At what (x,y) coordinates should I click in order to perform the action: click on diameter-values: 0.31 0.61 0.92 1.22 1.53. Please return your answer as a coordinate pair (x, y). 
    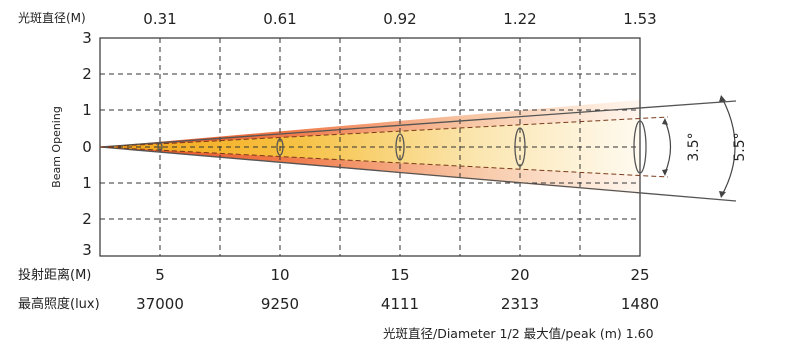
    Looking at the image, I should click on (399, 19).